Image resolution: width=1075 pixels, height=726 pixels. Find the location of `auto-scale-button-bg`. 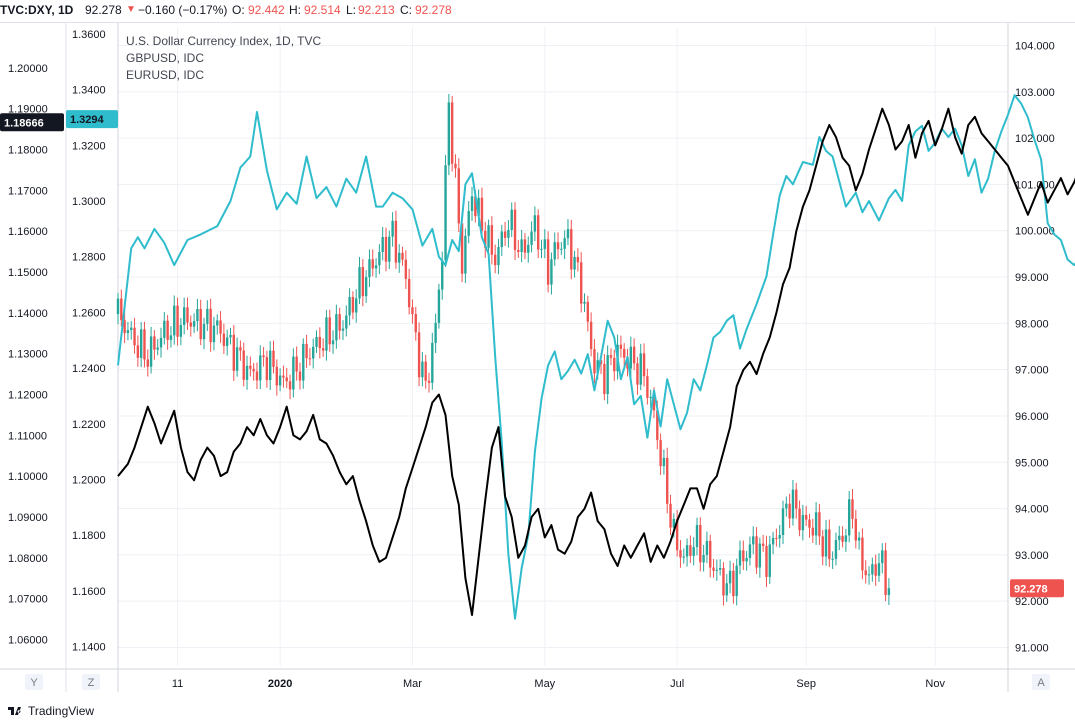

auto-scale-button-bg is located at coordinates (1041, 682).